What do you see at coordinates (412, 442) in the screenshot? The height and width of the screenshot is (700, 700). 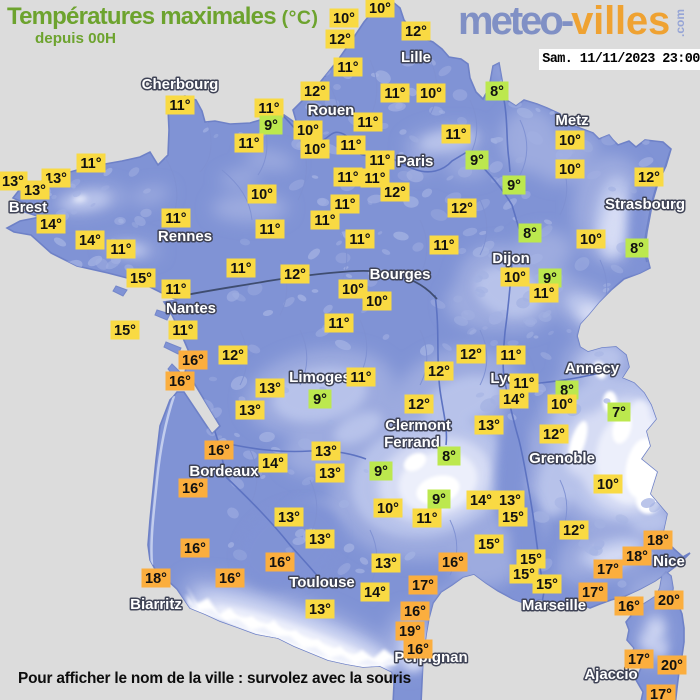 I see `svg-text: Ferrand` at bounding box center [412, 442].